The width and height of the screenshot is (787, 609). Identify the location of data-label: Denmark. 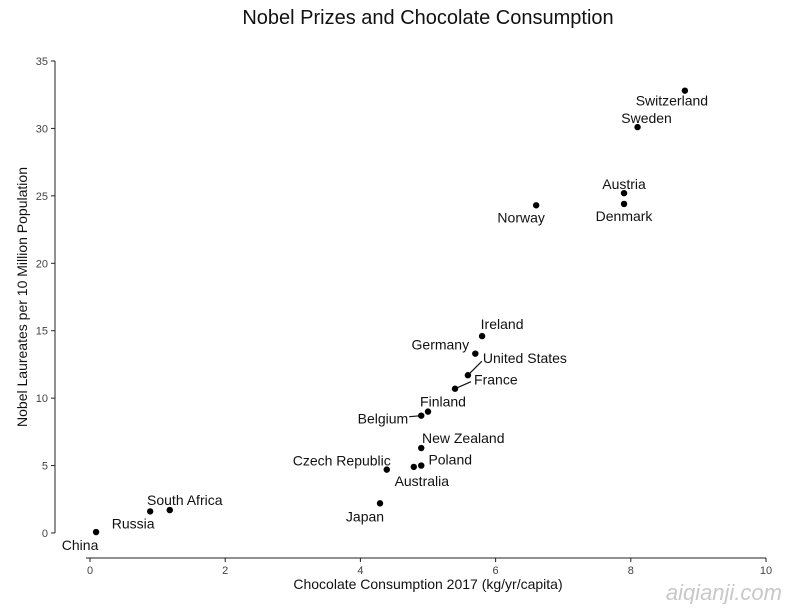
(625, 216).